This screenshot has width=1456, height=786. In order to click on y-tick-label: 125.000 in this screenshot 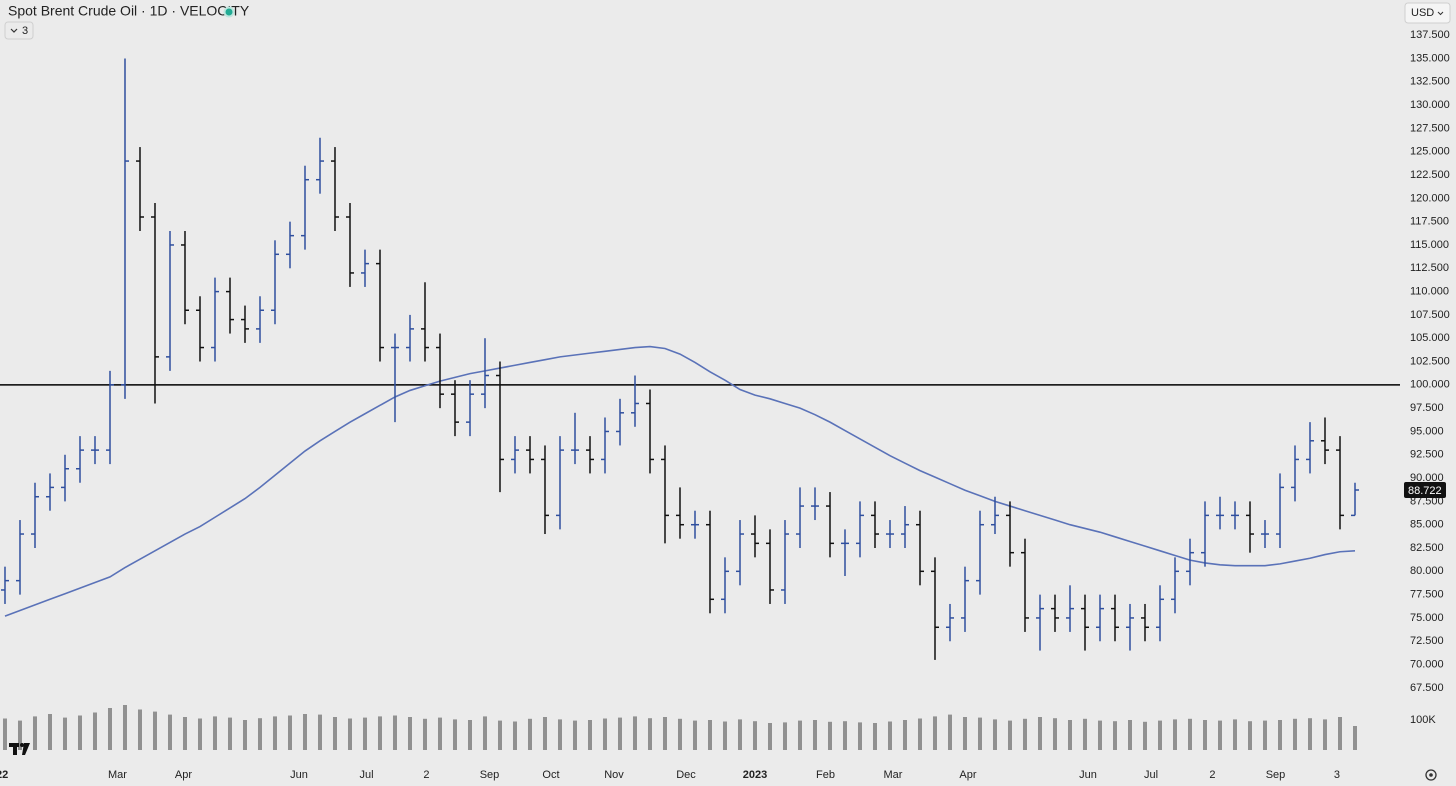, I will do `click(1430, 152)`.